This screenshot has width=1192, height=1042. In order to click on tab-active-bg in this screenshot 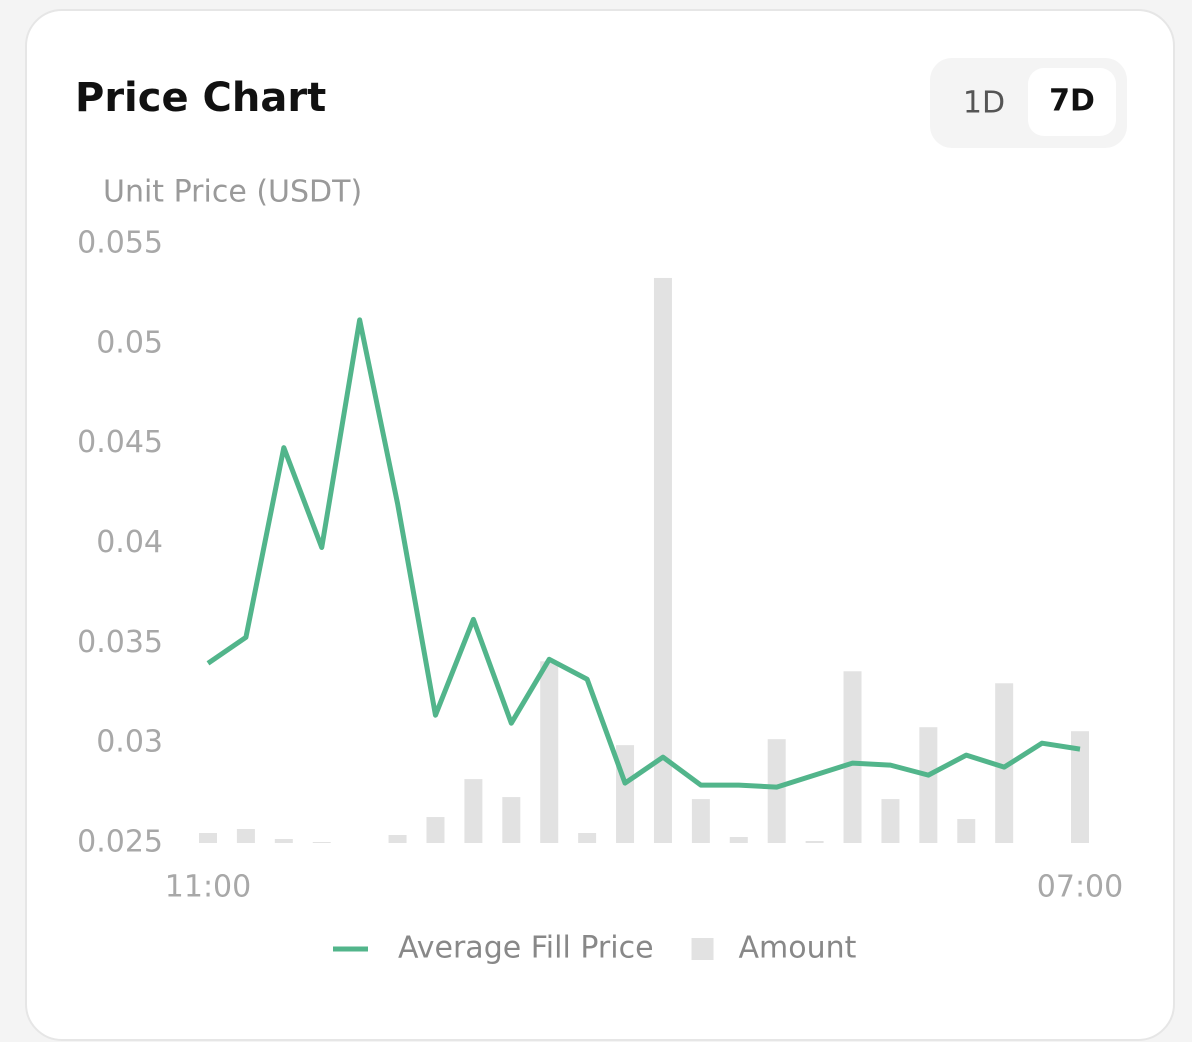, I will do `click(1072, 102)`.